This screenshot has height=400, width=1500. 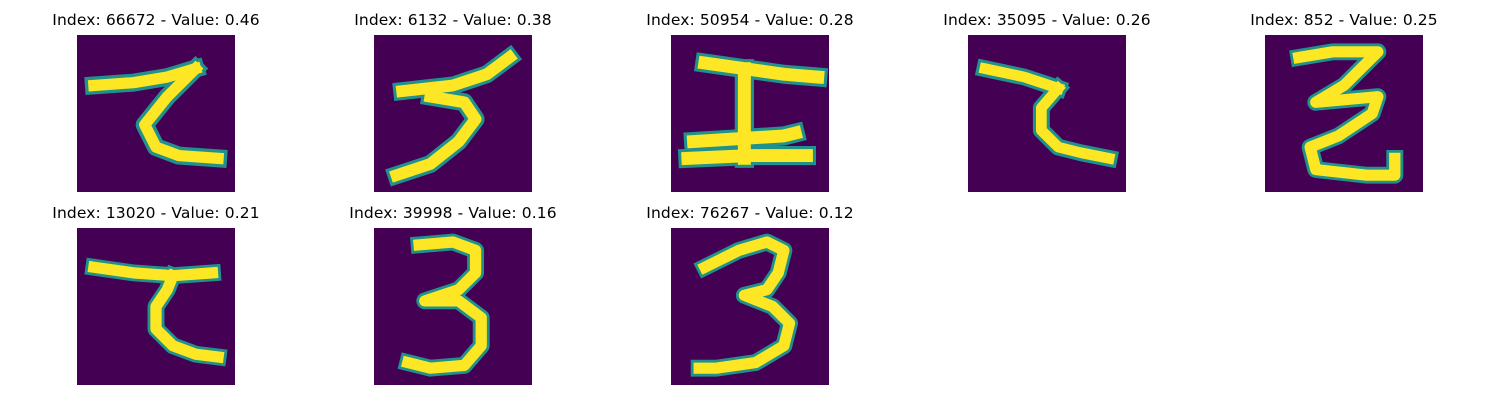 I want to click on sample-cell-7: Index: 39998 - Value: 0.16, so click(x=447, y=293).